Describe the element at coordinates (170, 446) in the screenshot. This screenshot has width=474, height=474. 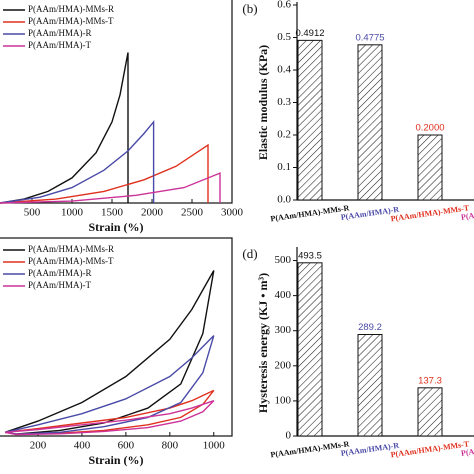
I see `x-tick-label: 800` at that location.